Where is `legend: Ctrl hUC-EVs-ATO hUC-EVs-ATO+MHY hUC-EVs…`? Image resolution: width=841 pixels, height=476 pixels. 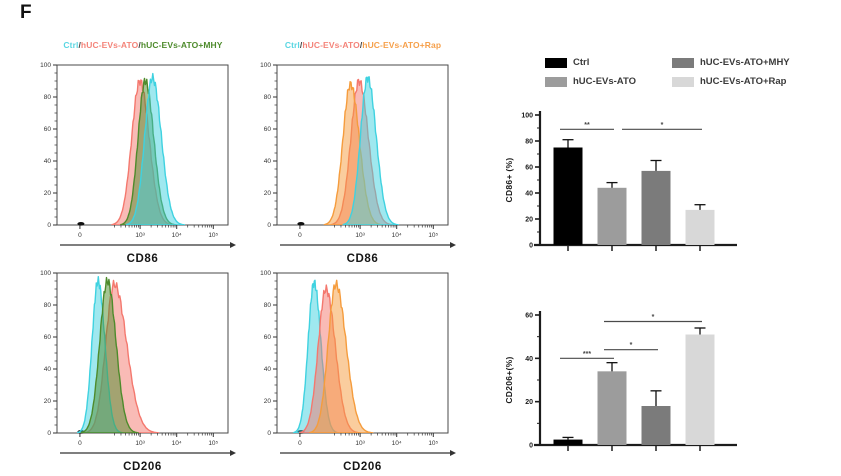
legend: Ctrl hUC-EVs-ATO hUC-EVs-ATO+MHY hUC-EVs… is located at coordinates (667, 72).